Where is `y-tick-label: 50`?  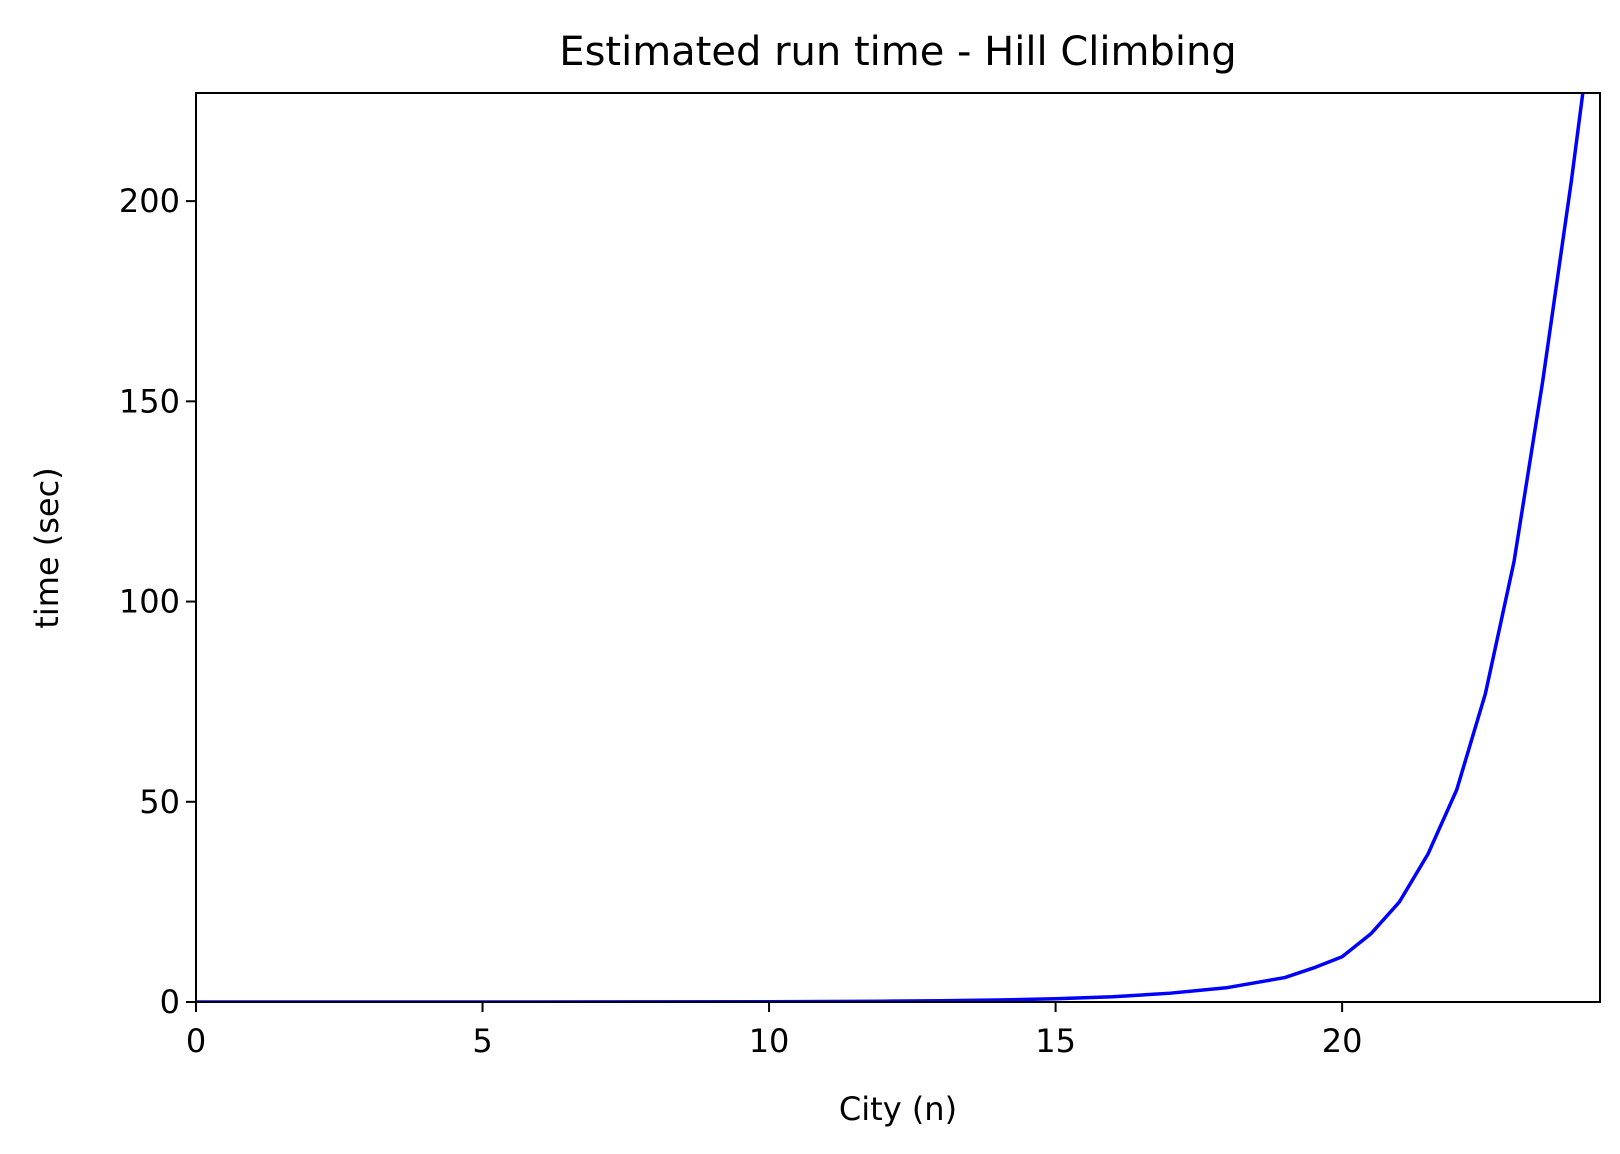 y-tick-label: 50 is located at coordinates (159, 802).